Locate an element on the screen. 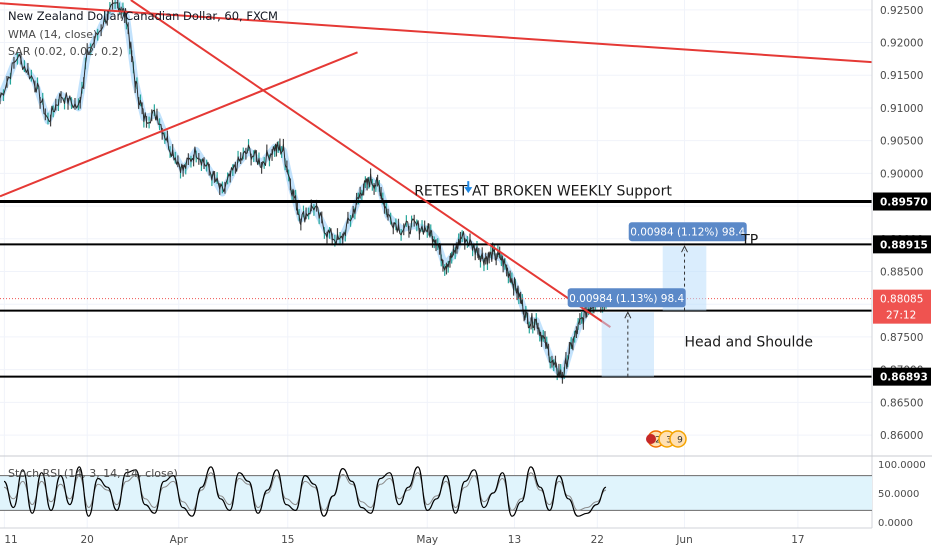 The width and height of the screenshot is (932, 554). flag-icon is located at coordinates (651, 439).